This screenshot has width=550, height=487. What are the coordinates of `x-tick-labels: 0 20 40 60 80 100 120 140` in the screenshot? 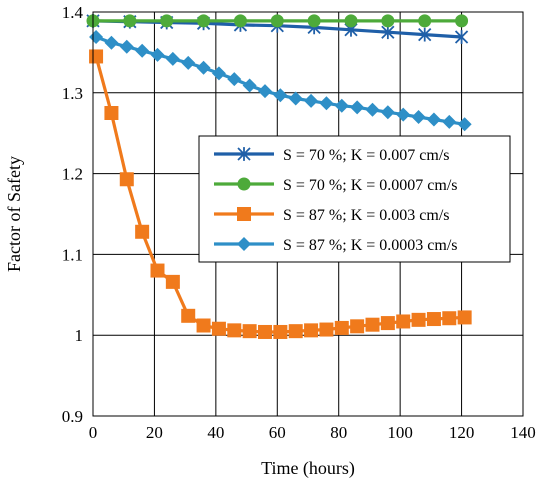 It's located at (312, 432).